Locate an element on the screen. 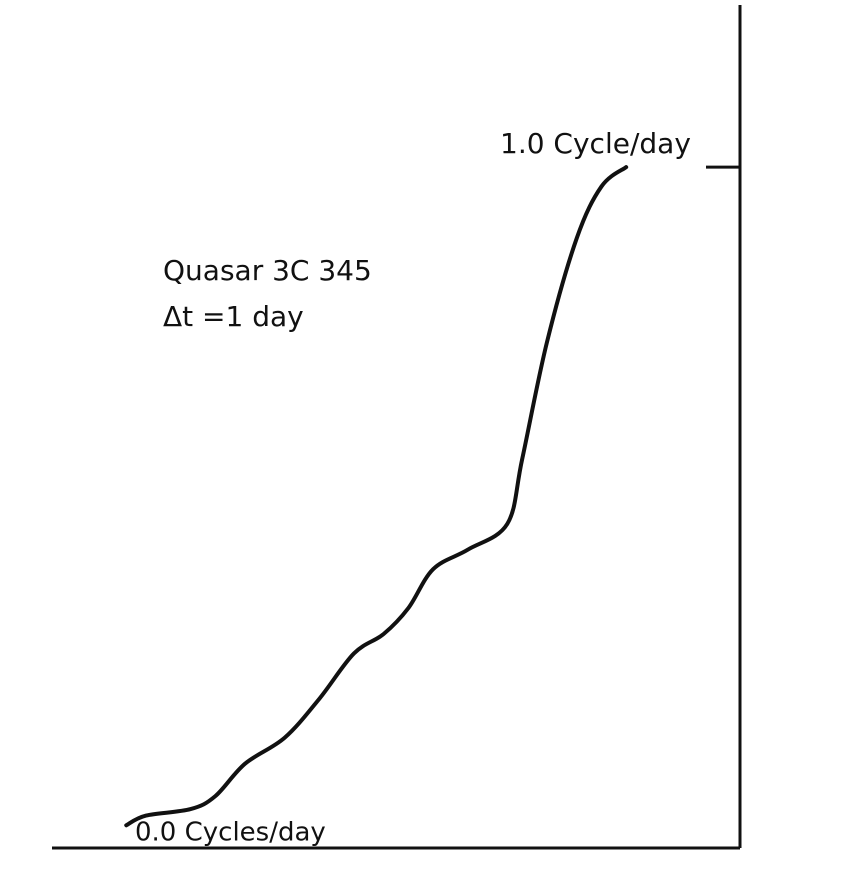 The image size is (862, 872). annotation: Δt =1 day is located at coordinates (233, 316).